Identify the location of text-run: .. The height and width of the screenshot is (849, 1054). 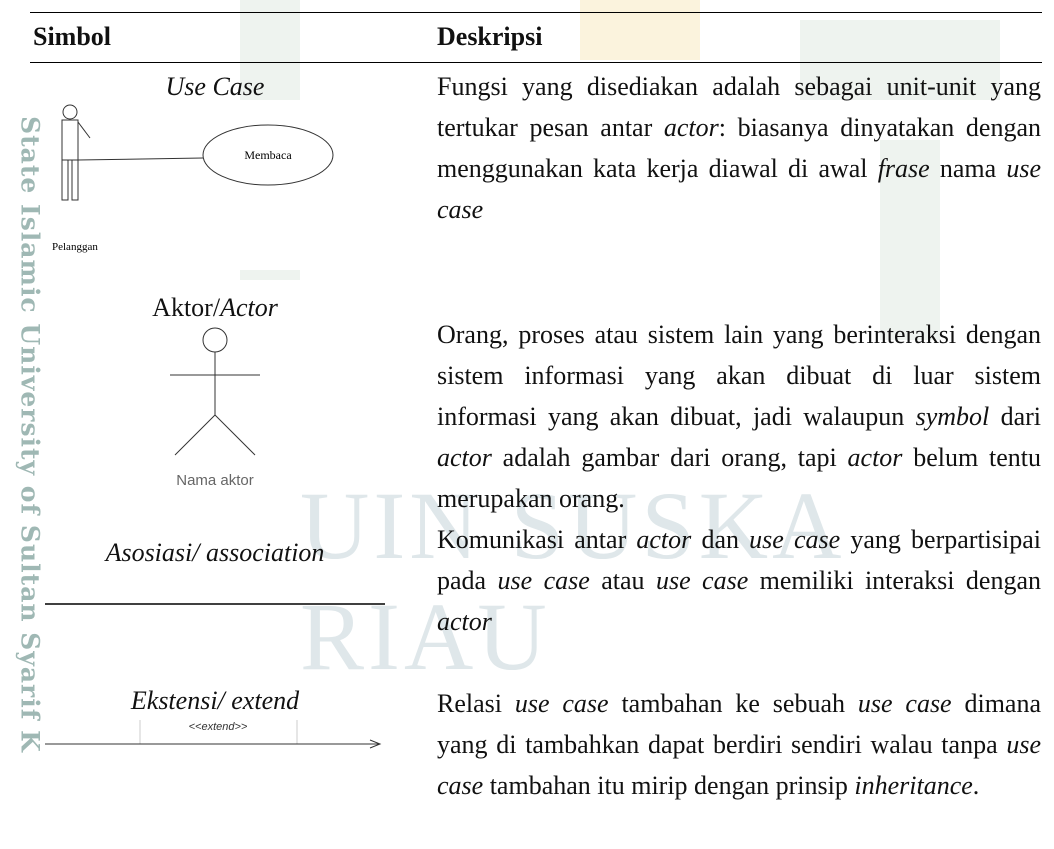
(976, 785).